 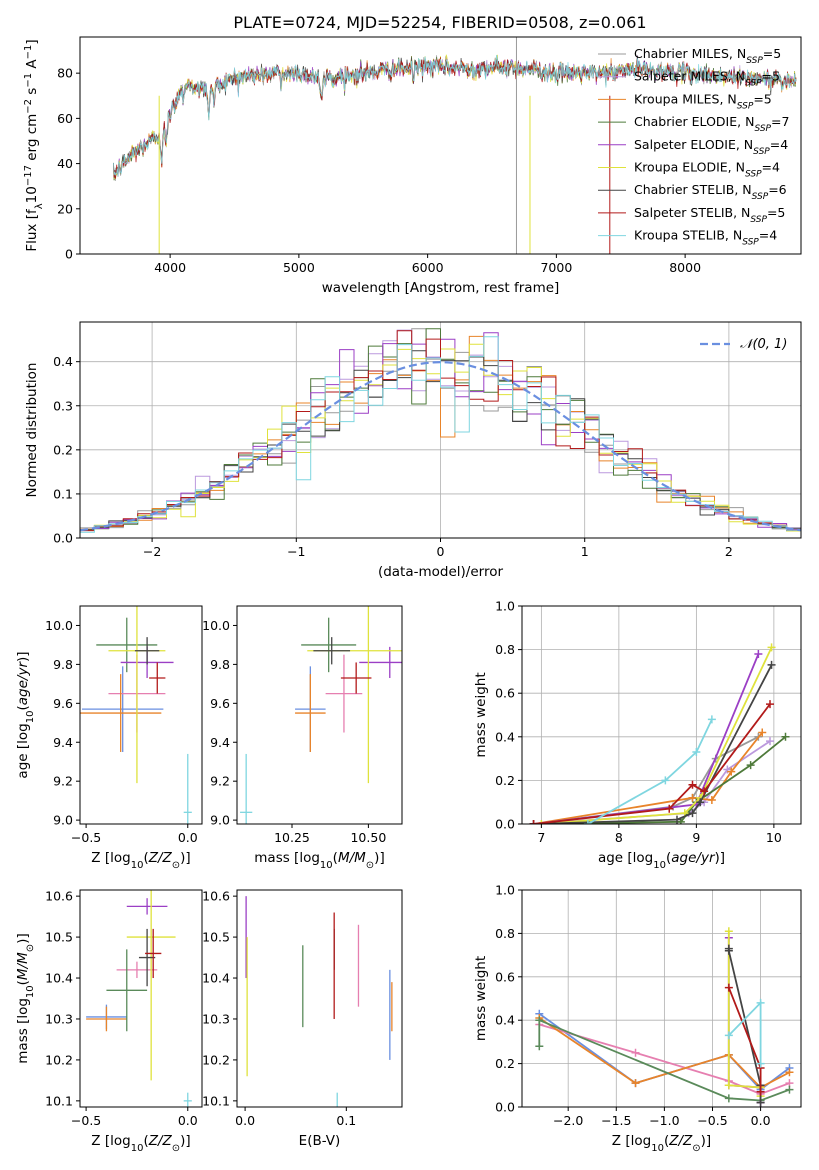 What do you see at coordinates (705, 238) in the screenshot?
I see `legend-label: Kroupa STELIB, NSSP=4` at bounding box center [705, 238].